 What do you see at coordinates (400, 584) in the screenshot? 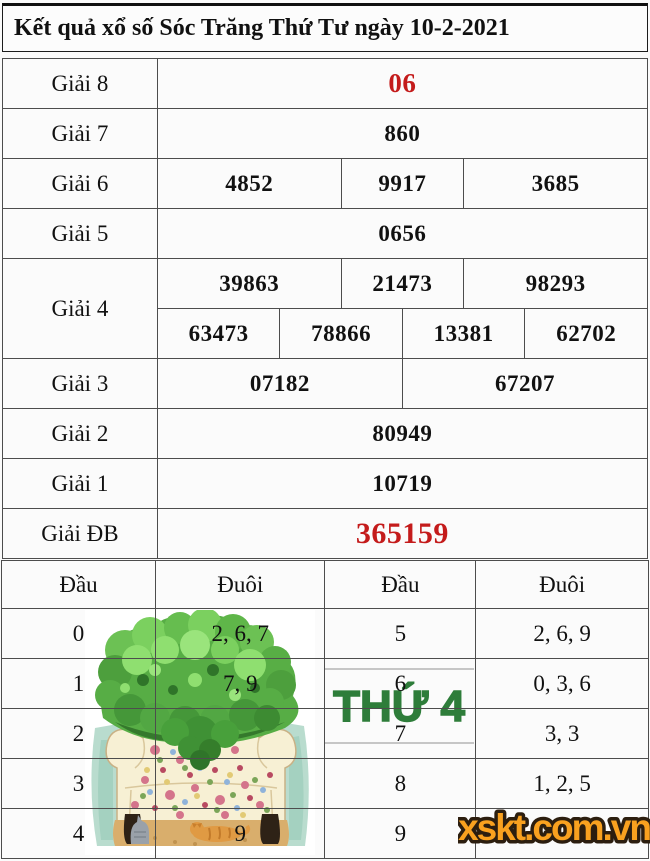
I see `header-dau-2: Đầu` at bounding box center [400, 584].